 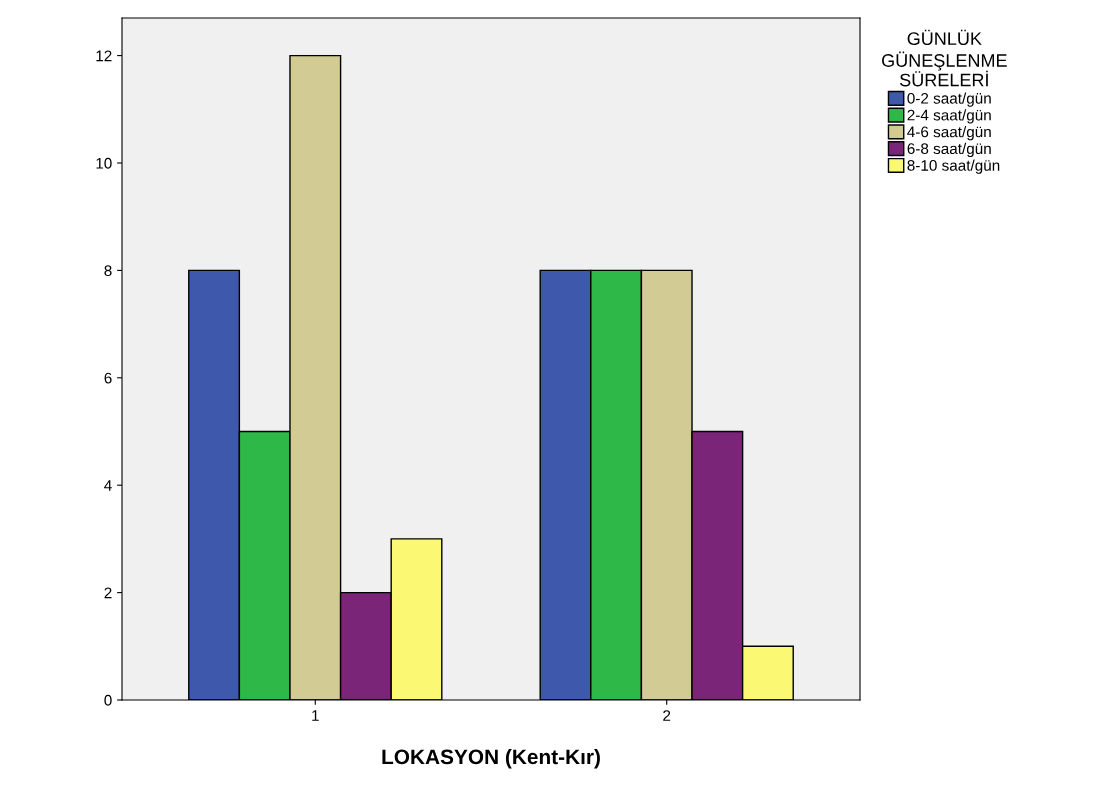 I want to click on y-tick-label: 12, so click(x=104, y=56).